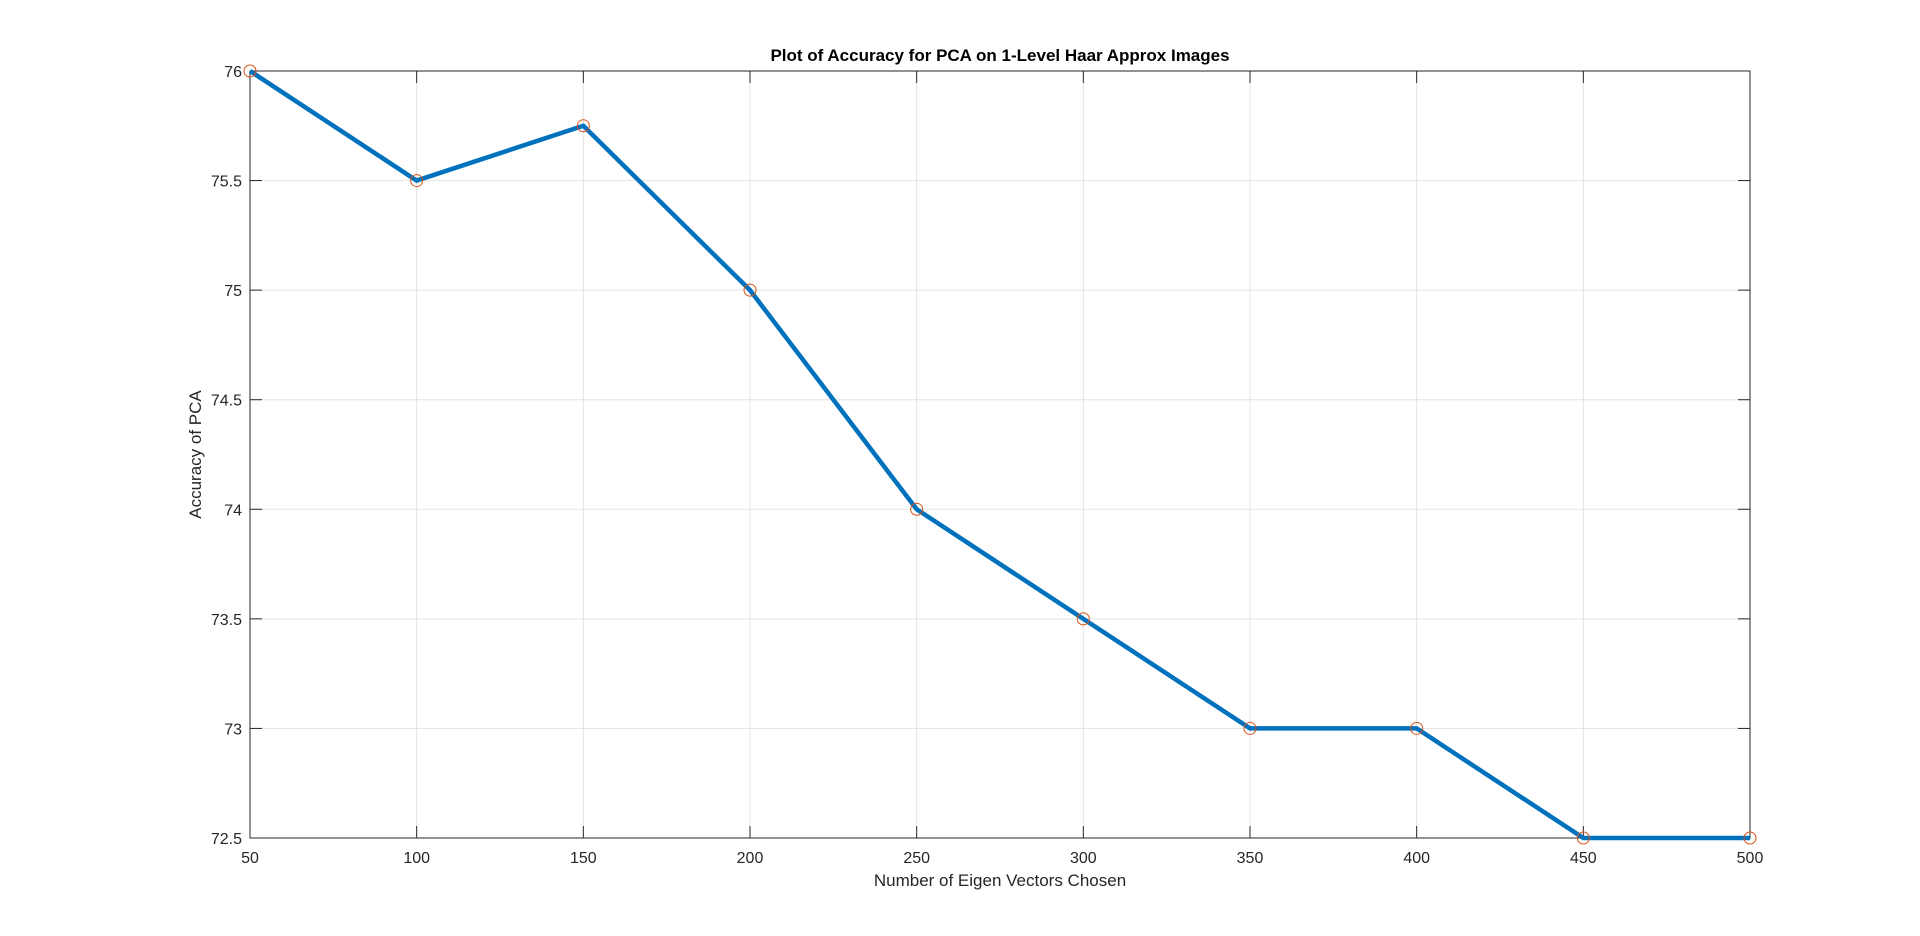 The height and width of the screenshot is (936, 1920). What do you see at coordinates (226, 182) in the screenshot?
I see `y-tick-label: 75.5` at bounding box center [226, 182].